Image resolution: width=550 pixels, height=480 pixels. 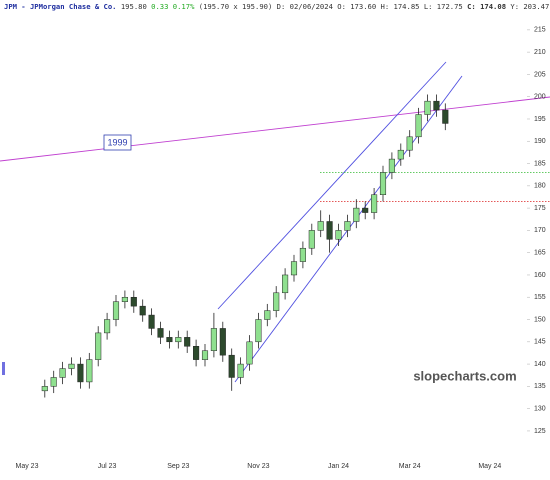 I want to click on low: L: 172.75, so click(x=443, y=6).